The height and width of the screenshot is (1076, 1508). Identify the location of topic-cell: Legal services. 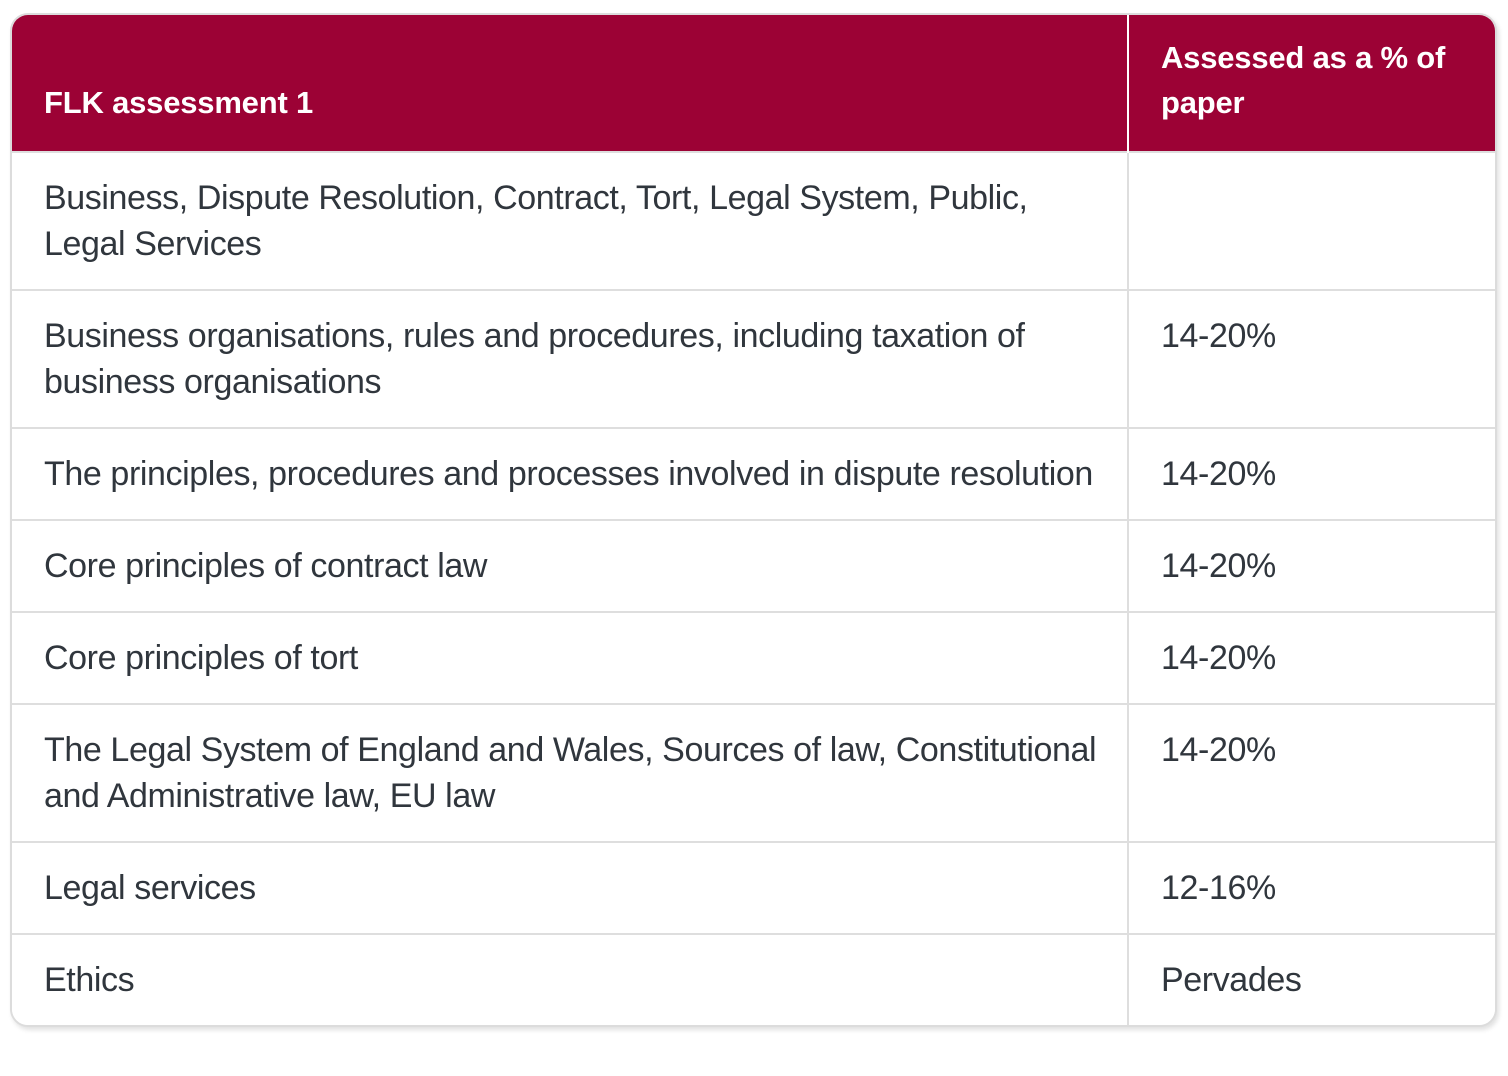
(570, 887).